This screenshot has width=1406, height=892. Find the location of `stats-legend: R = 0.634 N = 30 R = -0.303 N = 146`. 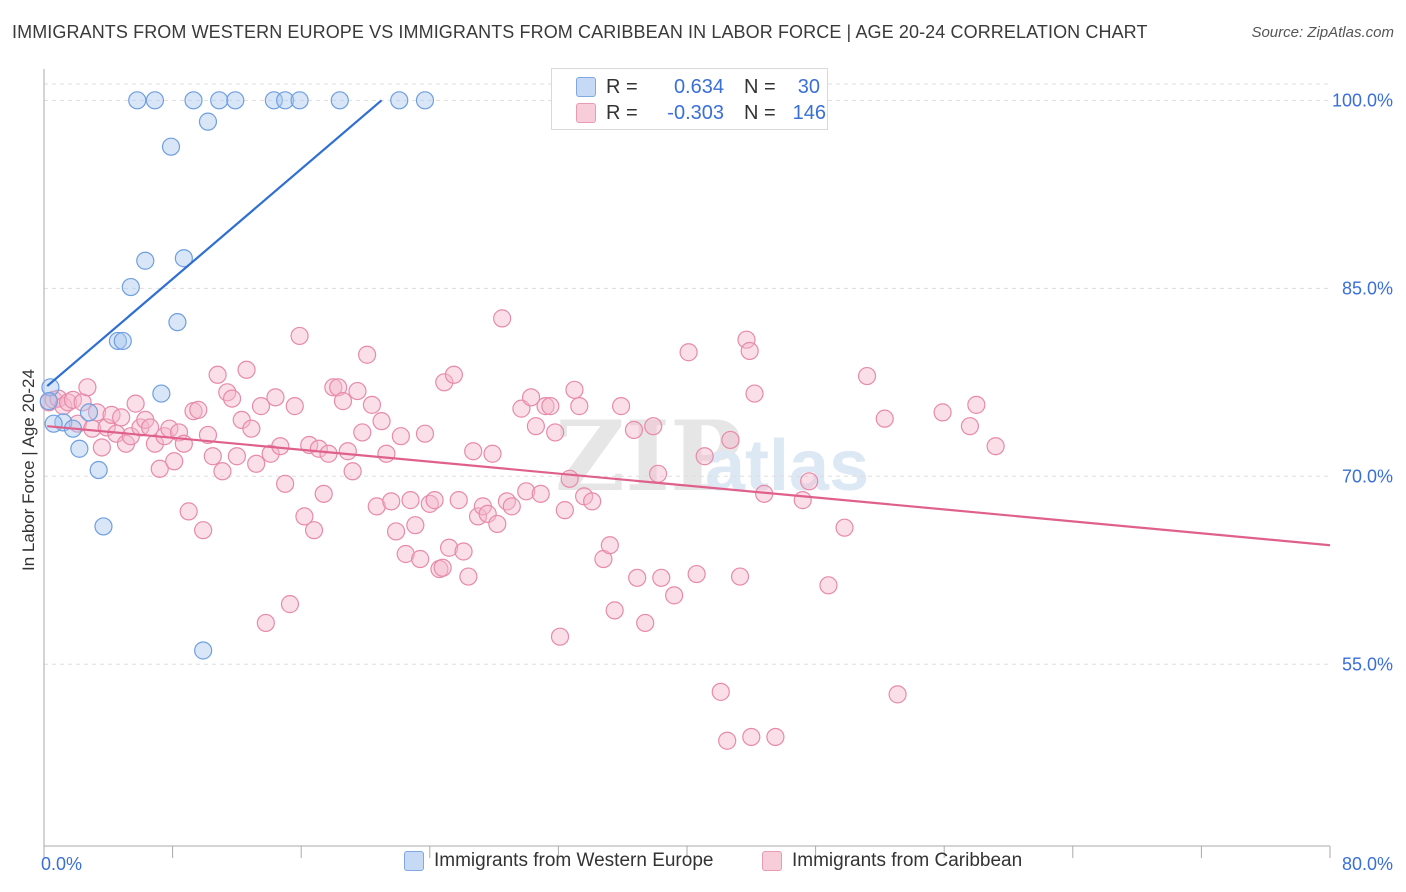

stats-legend: R = 0.634 N = 30 R = -0.303 N = 146 is located at coordinates (689, 99).